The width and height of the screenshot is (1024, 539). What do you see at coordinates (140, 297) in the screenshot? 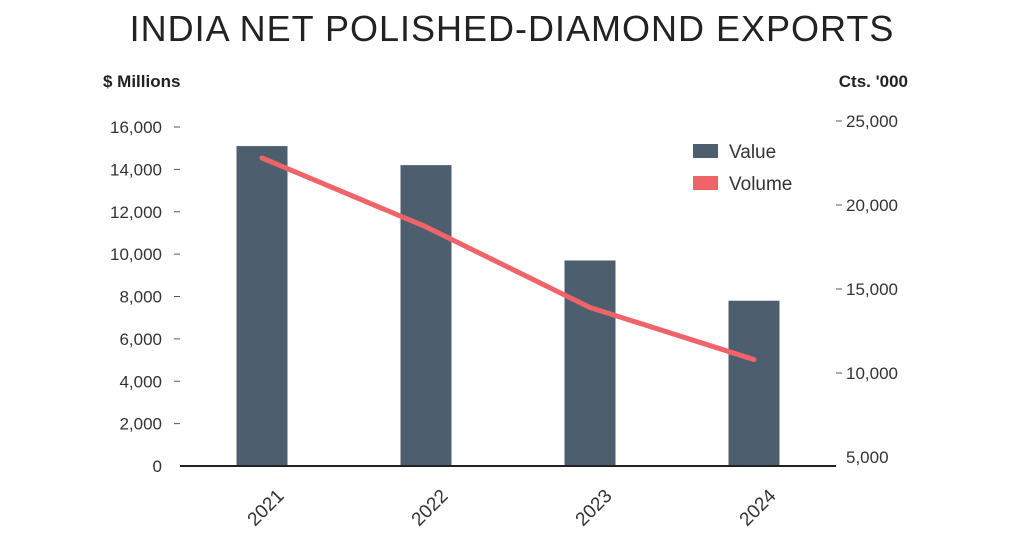
I see `y-left-tick-label: 8,000` at bounding box center [140, 297].